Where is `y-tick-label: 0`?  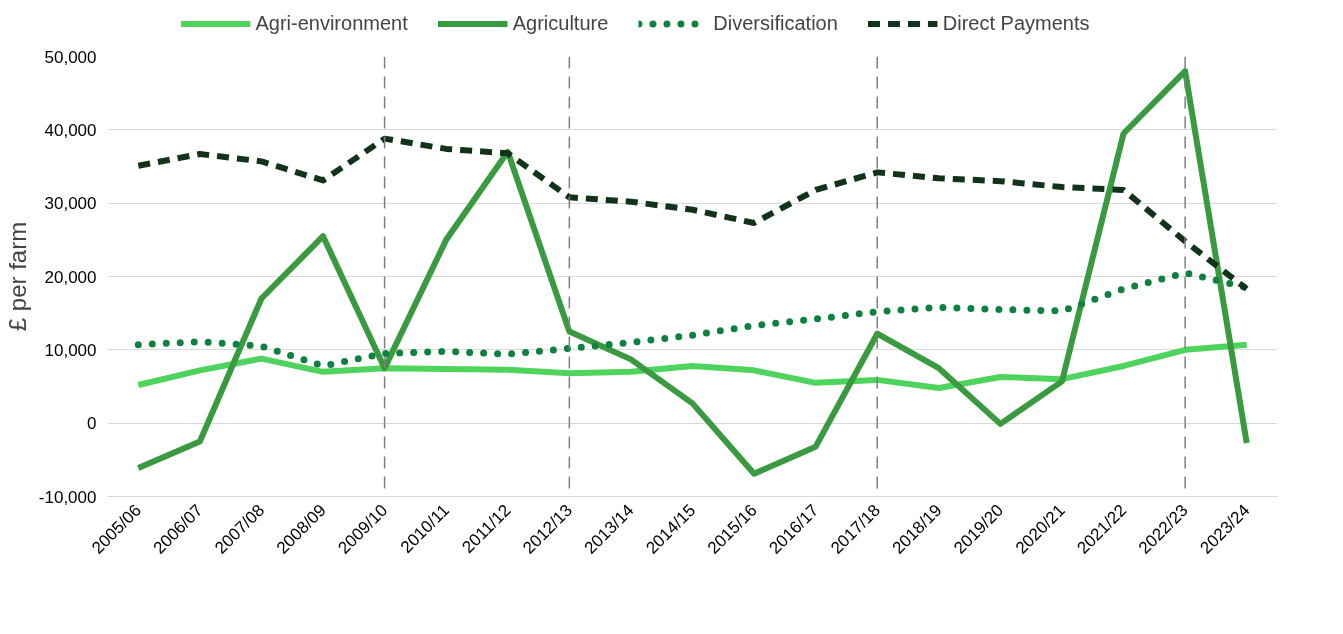 y-tick-label: 0 is located at coordinates (92, 424).